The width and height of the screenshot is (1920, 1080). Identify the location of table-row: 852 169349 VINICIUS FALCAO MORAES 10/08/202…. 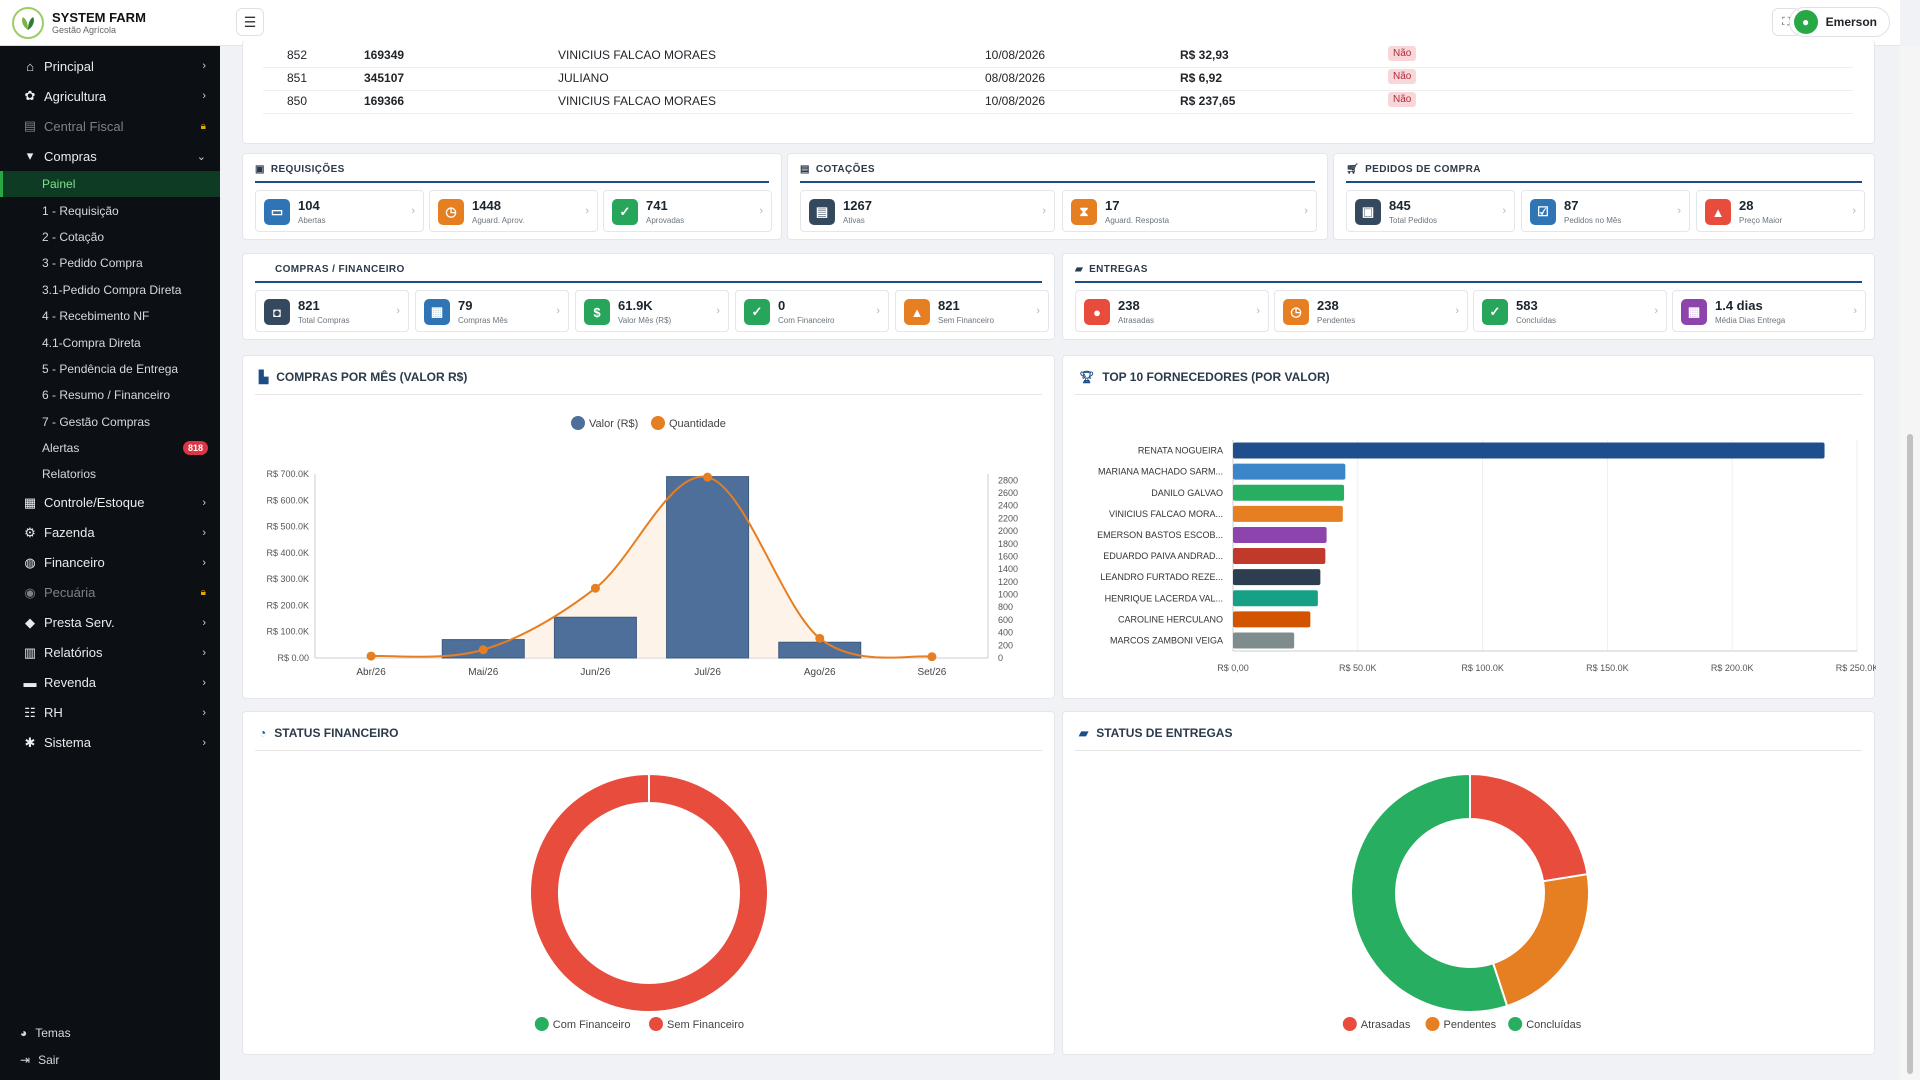
(1058, 54).